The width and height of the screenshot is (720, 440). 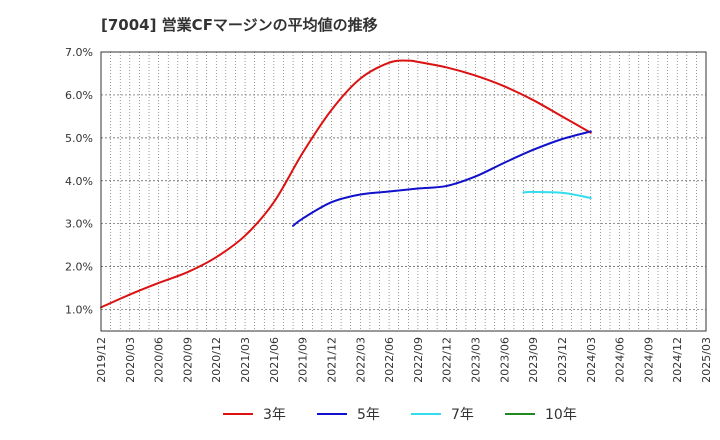 I want to click on x-tick-label: 2024/09, so click(x=648, y=360).